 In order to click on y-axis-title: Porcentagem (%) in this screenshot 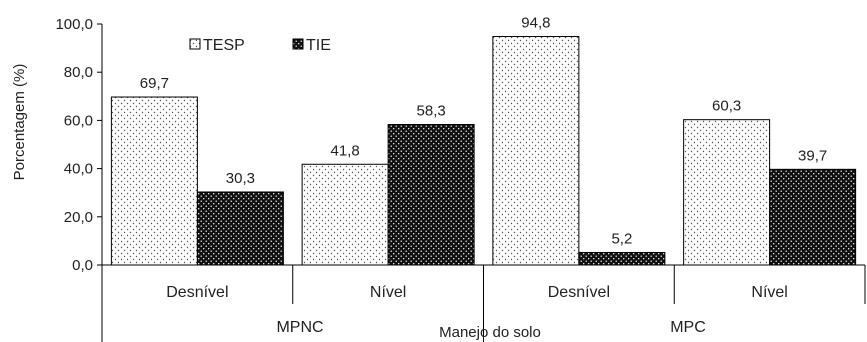, I will do `click(19, 122)`.